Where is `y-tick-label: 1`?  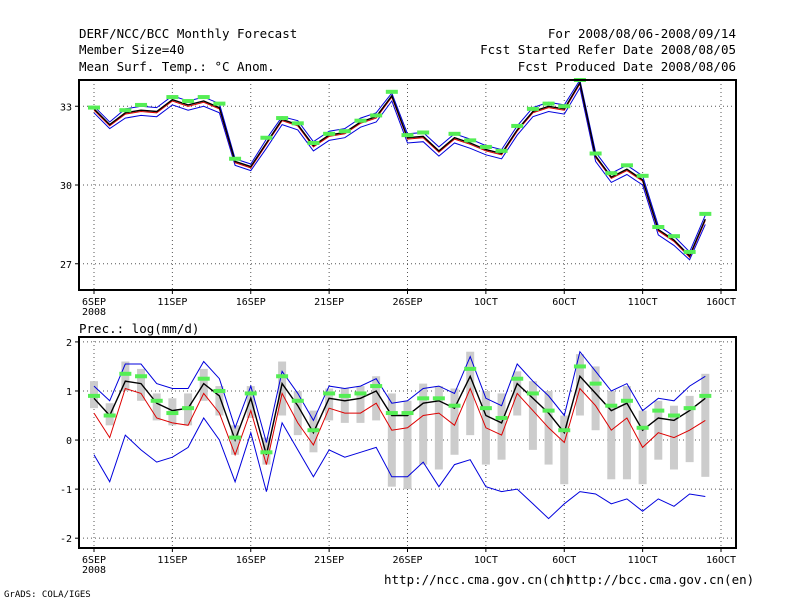
y-tick-label: 1 is located at coordinates (69, 392).